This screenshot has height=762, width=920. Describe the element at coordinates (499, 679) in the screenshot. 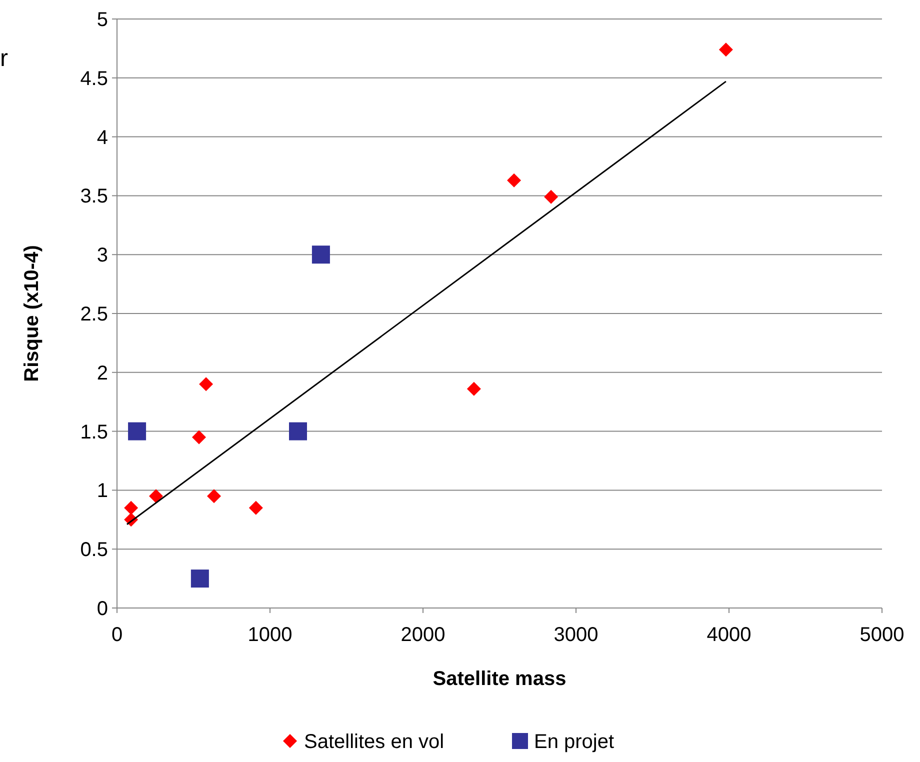

I see `x-axis-title: Satellite mass` at that location.